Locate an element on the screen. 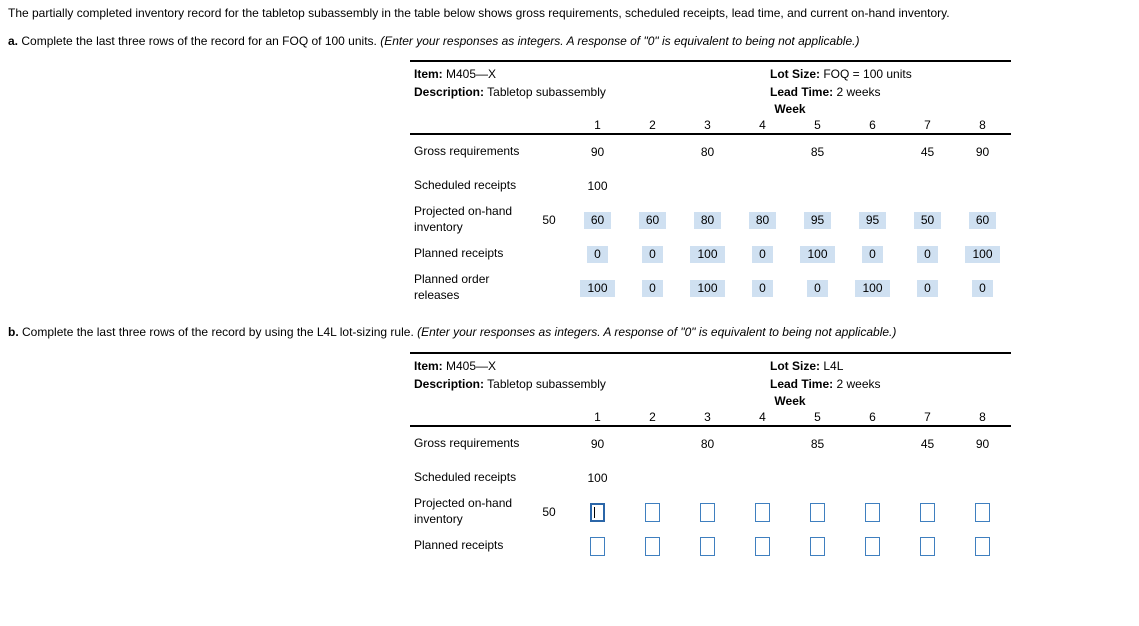 This screenshot has height=626, width=1139. week-header-label: Week is located at coordinates (790, 109).